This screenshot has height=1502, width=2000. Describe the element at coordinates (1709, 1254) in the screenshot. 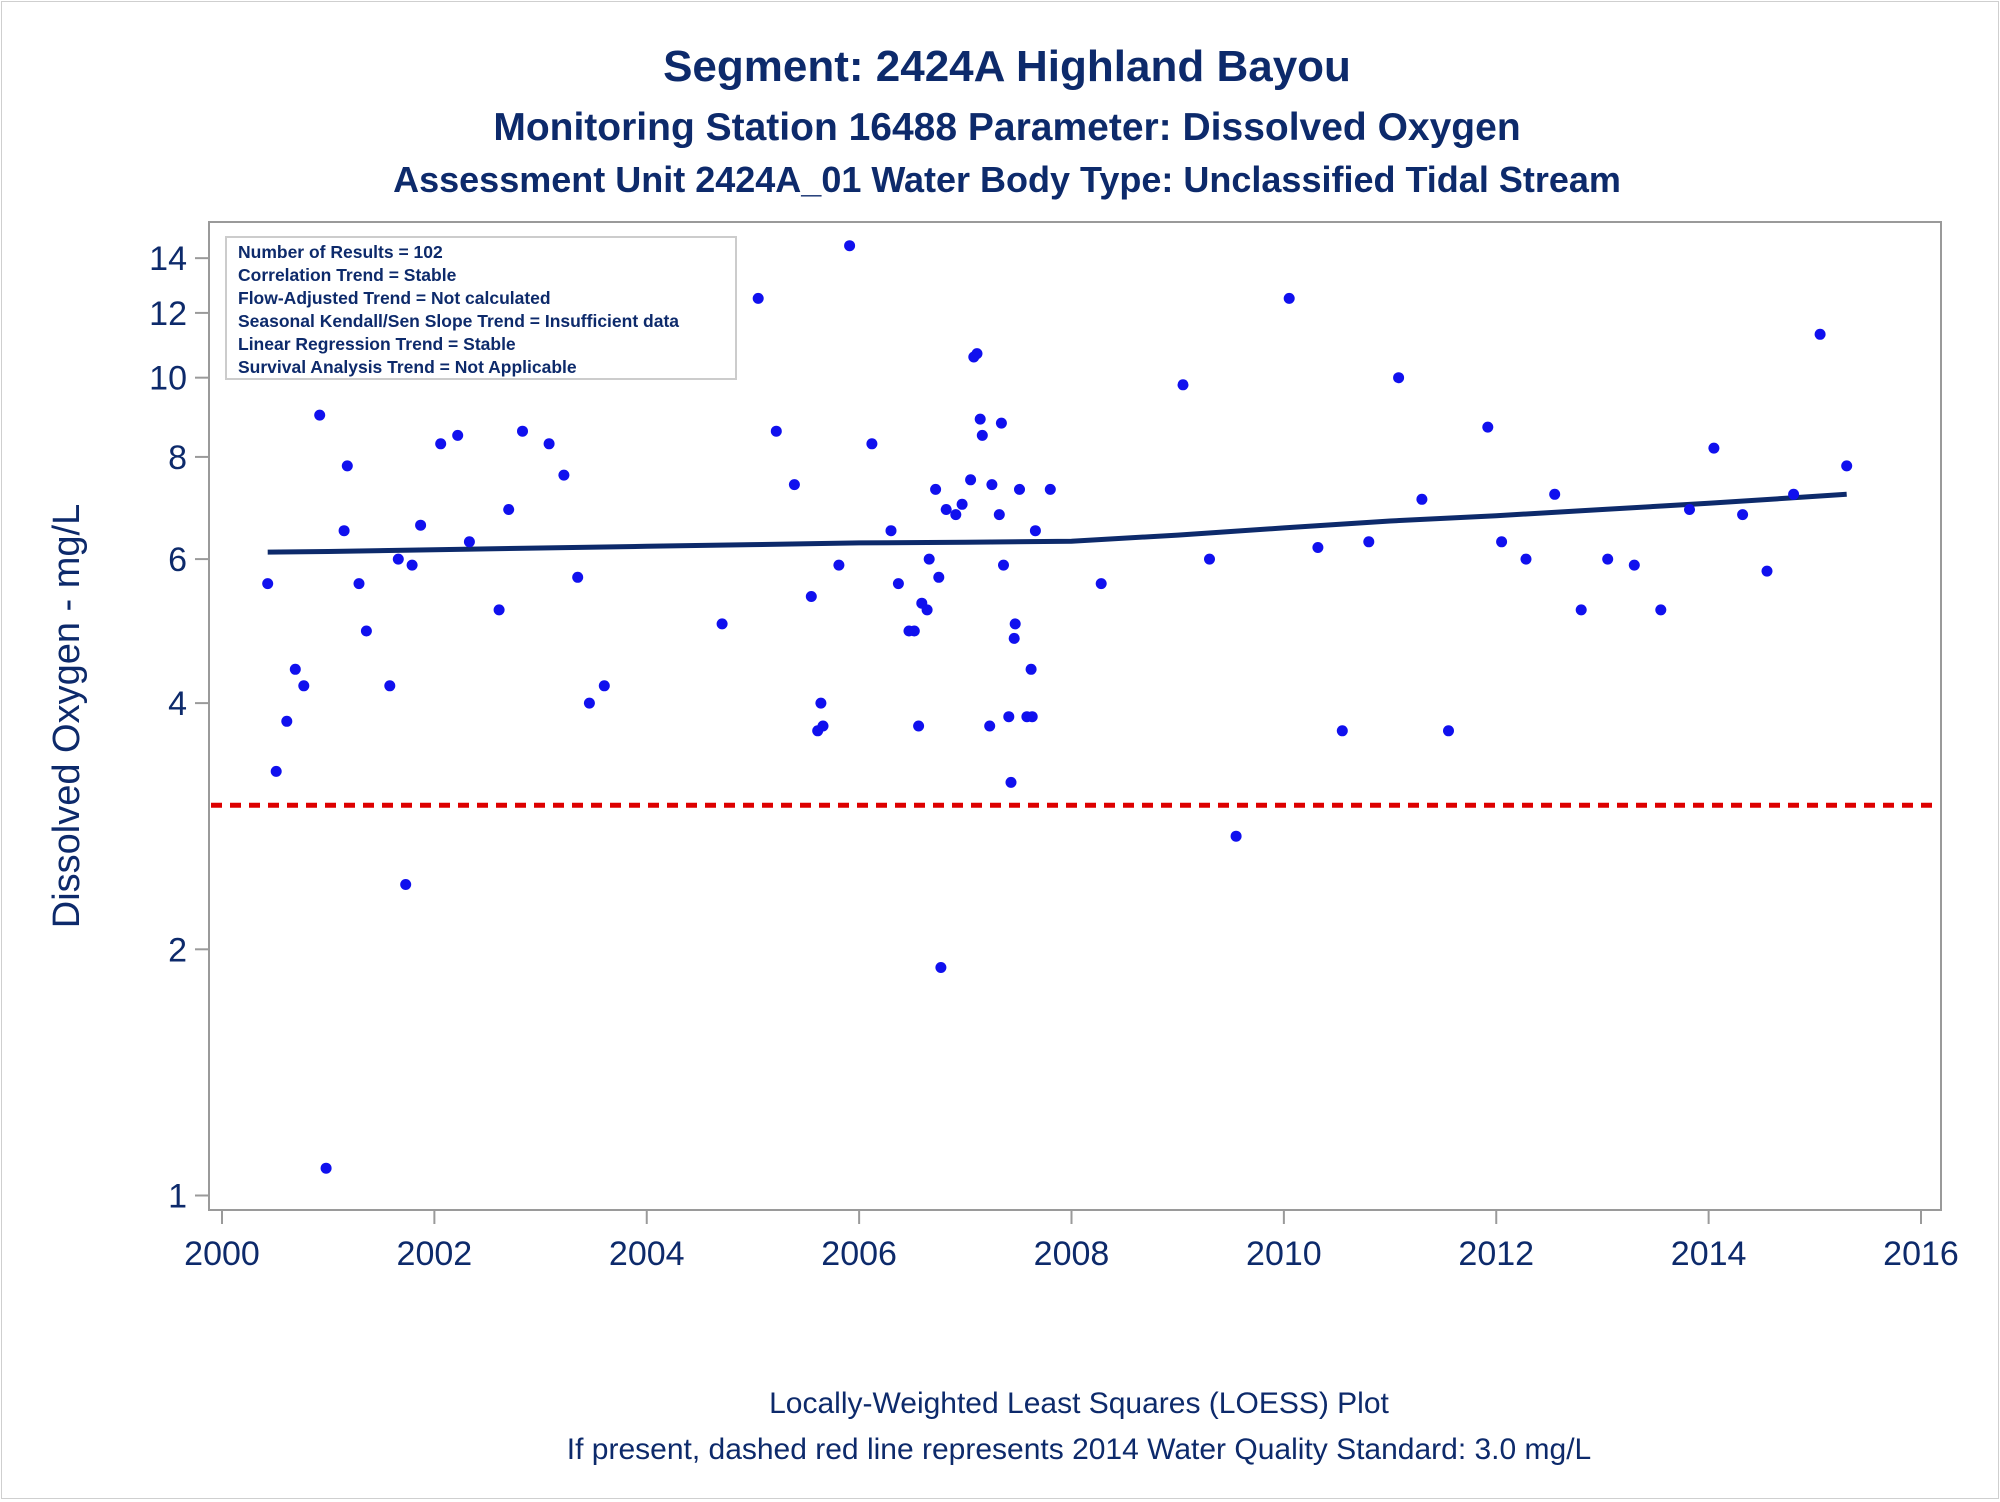

I see `x-tick-label: 2014` at that location.